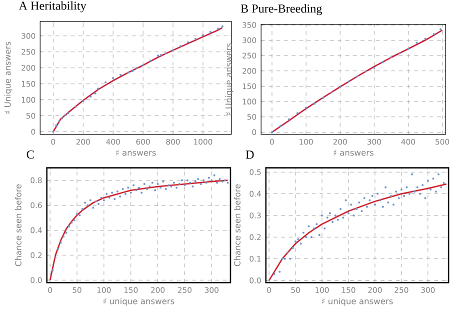  I want to click on line-series, so click(358, 232).